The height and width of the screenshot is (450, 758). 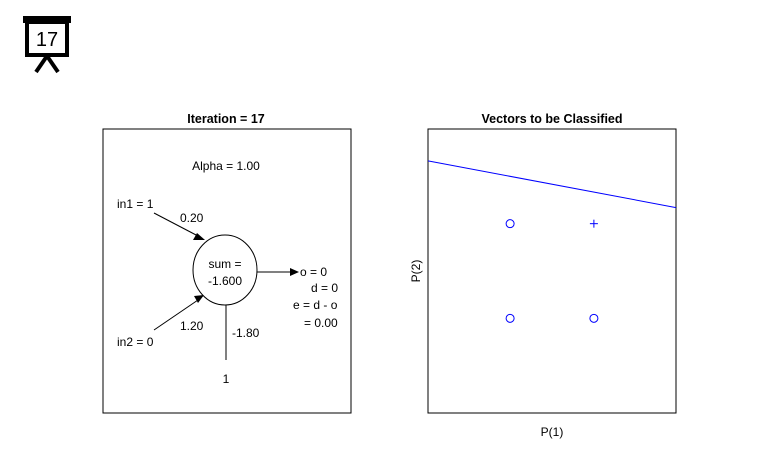 What do you see at coordinates (226, 379) in the screenshot?
I see `bias-label: 1` at bounding box center [226, 379].